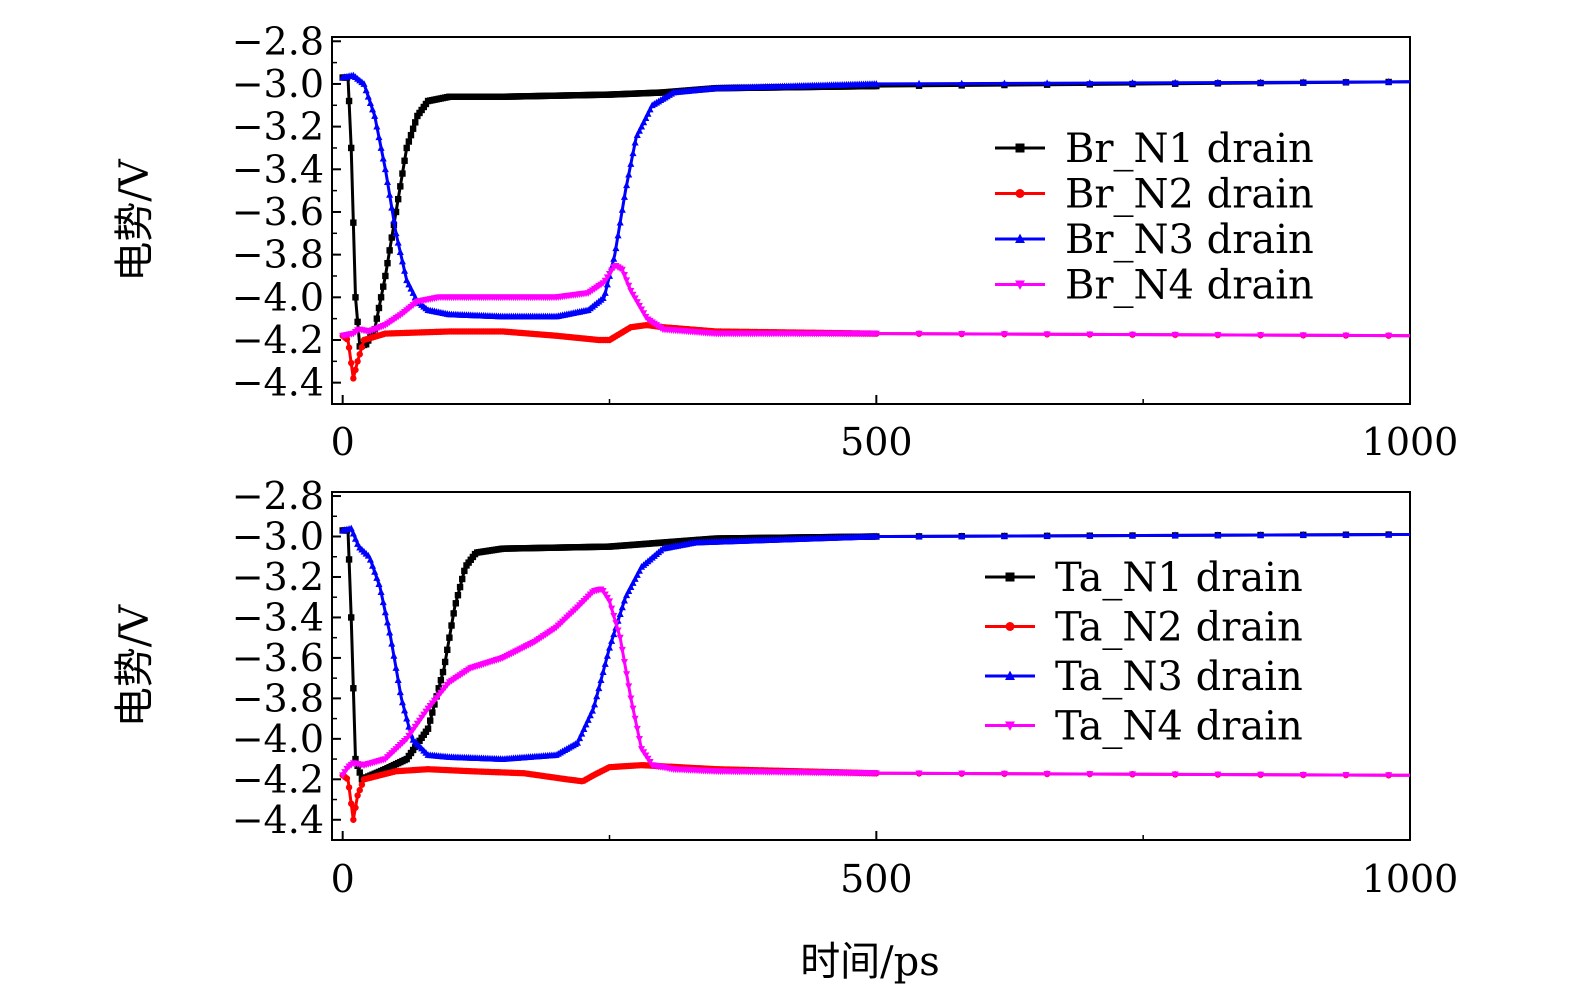 The height and width of the screenshot is (1004, 1575). Describe the element at coordinates (1189, 240) in the screenshot. I see `legend-label: Br_N3 drain` at that location.